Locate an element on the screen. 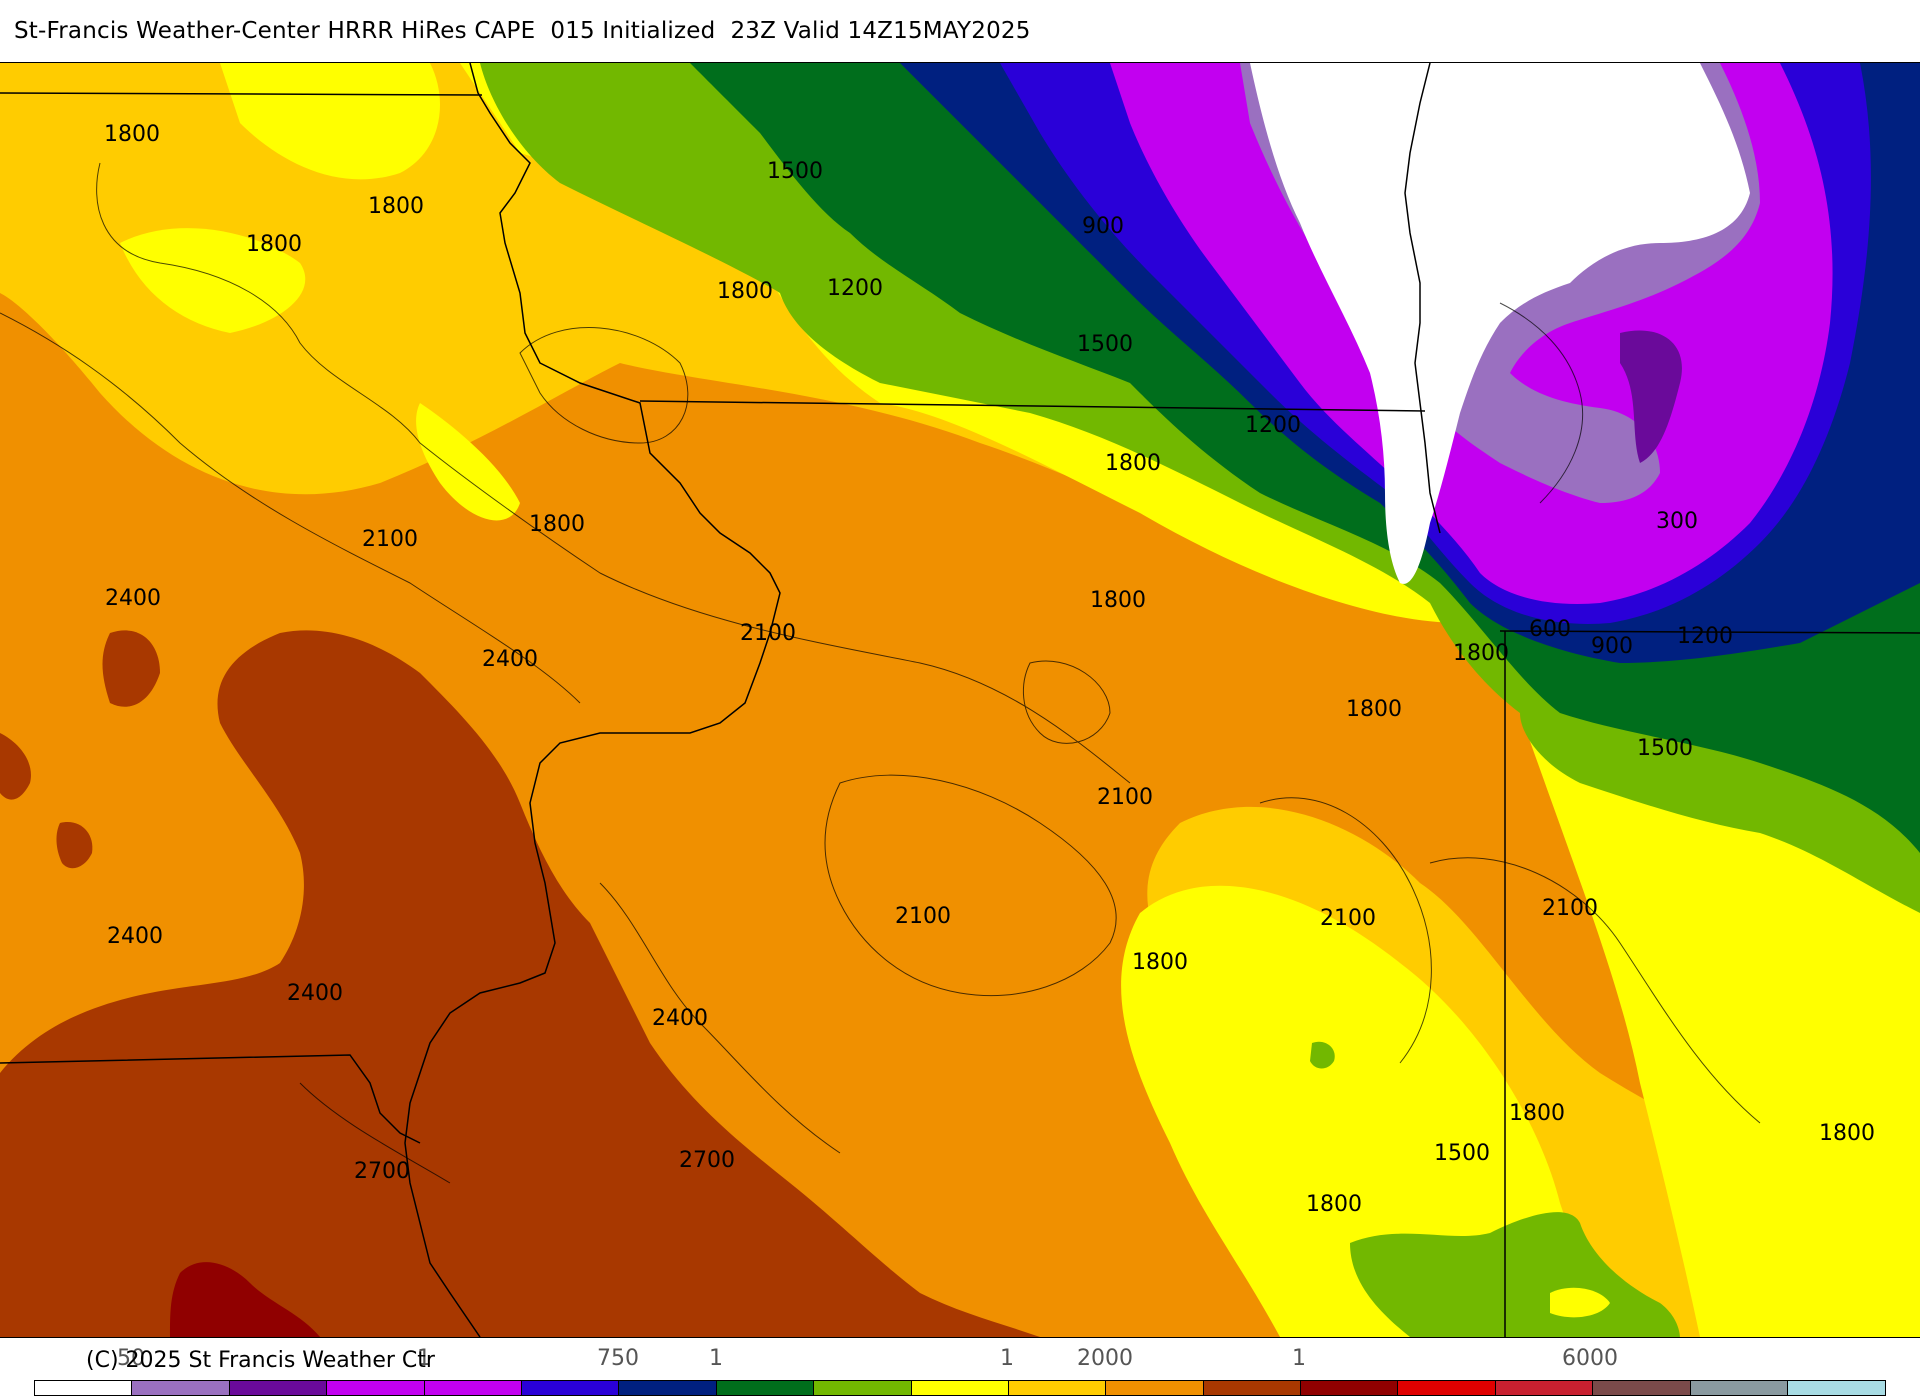 This screenshot has width=1920, height=1400. colorbar is located at coordinates (960, 1388).